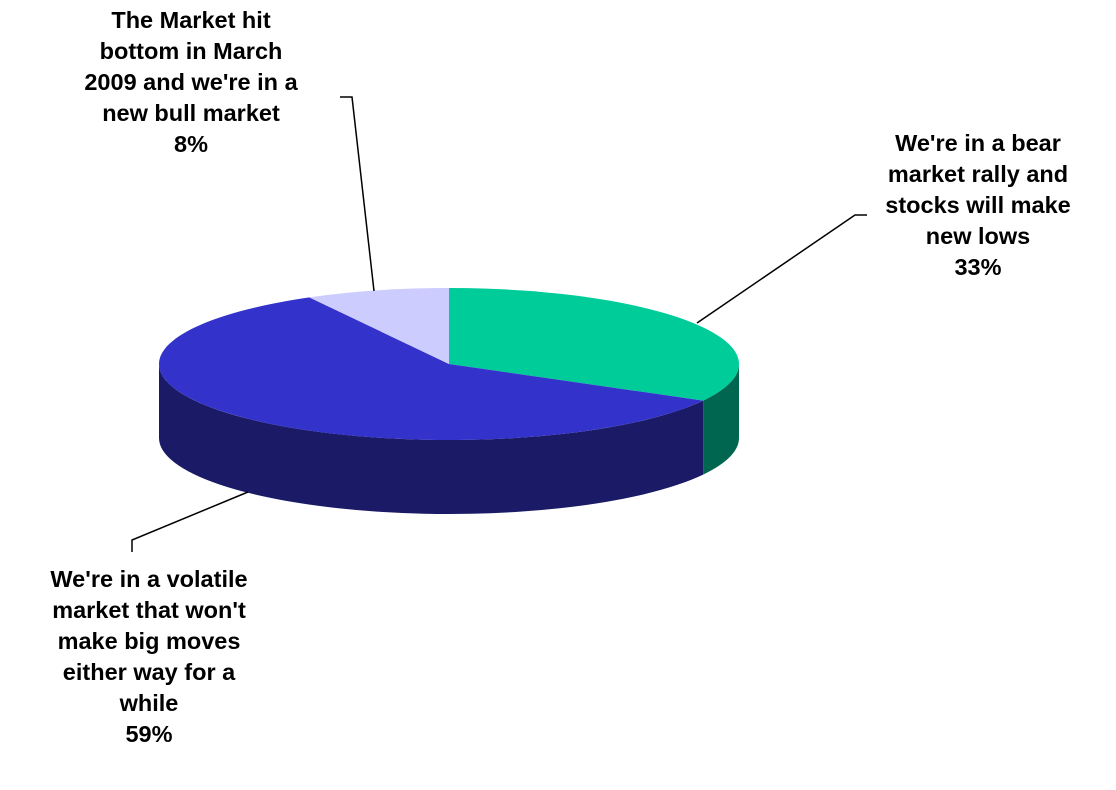 Image resolution: width=1116 pixels, height=790 pixels. What do you see at coordinates (149, 641) in the screenshot?
I see `slice-label-line: make big moves` at bounding box center [149, 641].